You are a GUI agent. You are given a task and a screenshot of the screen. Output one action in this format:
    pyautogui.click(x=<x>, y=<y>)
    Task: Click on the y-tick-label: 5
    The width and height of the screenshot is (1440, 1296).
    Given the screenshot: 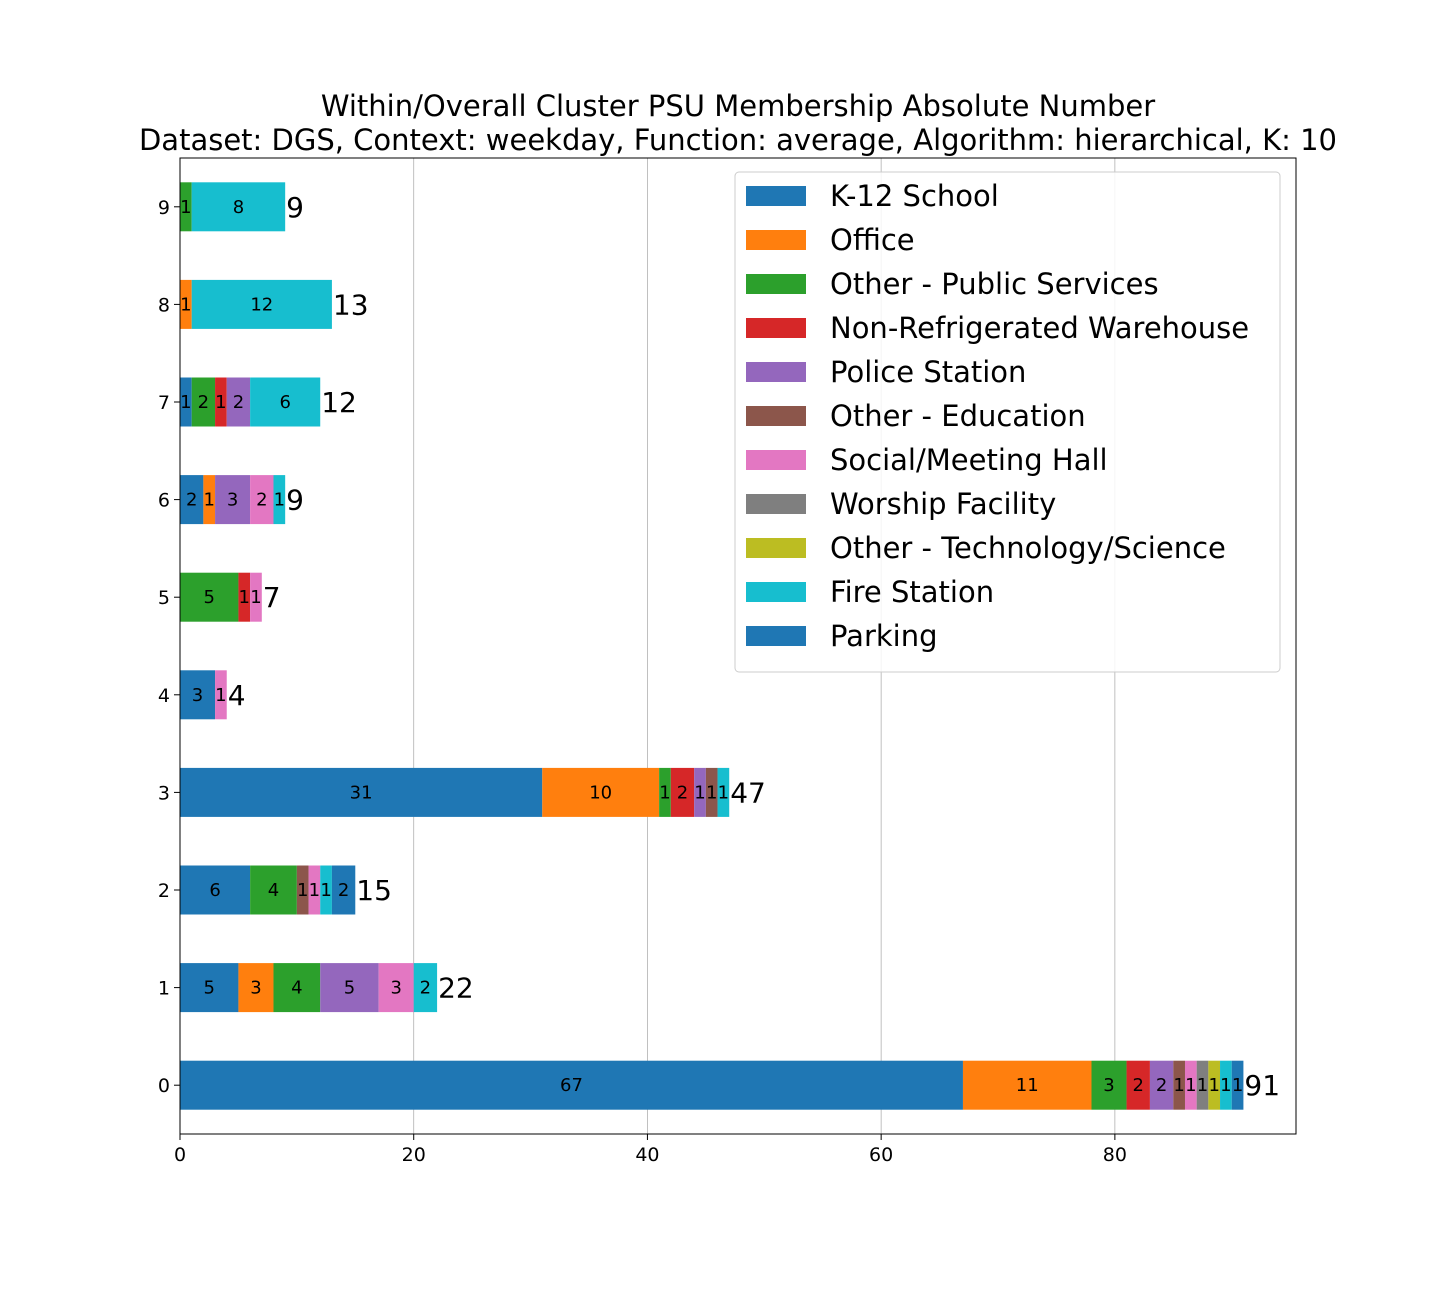 What is the action you would take?
    pyautogui.click(x=164, y=598)
    